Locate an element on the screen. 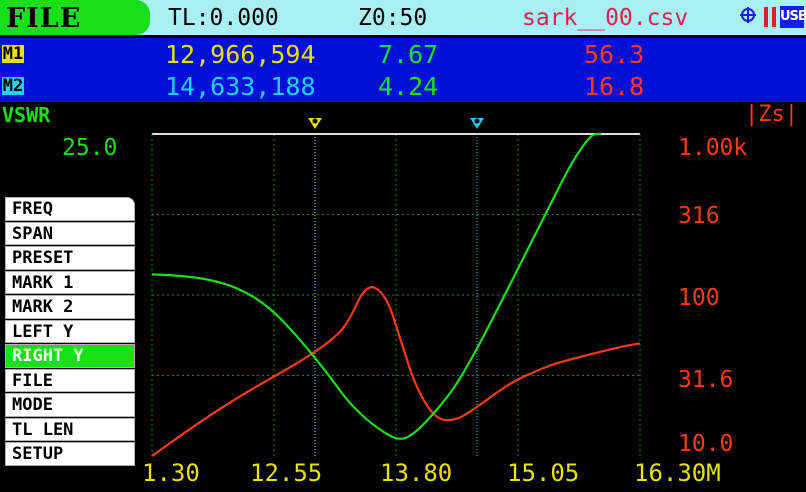  tl-readout: TL:0.000 is located at coordinates (223, 18).